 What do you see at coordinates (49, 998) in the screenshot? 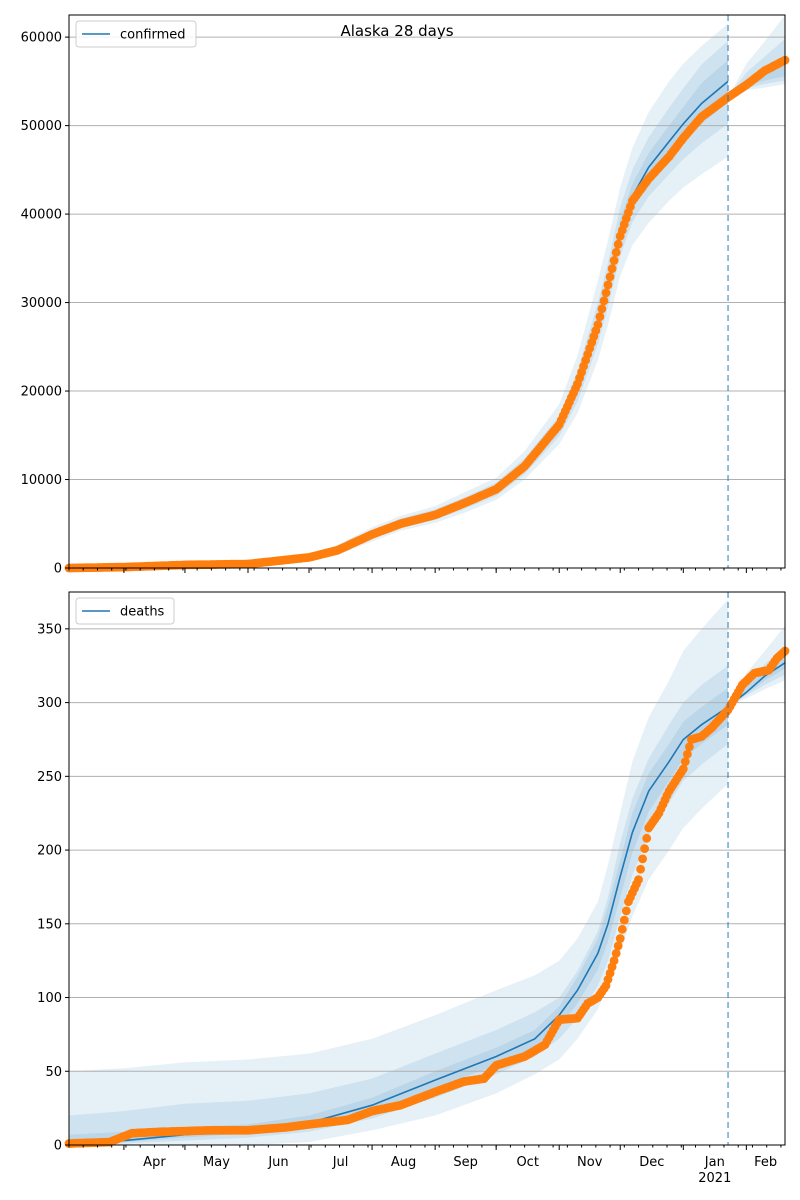
I see `y-tick-label: 100` at bounding box center [49, 998].